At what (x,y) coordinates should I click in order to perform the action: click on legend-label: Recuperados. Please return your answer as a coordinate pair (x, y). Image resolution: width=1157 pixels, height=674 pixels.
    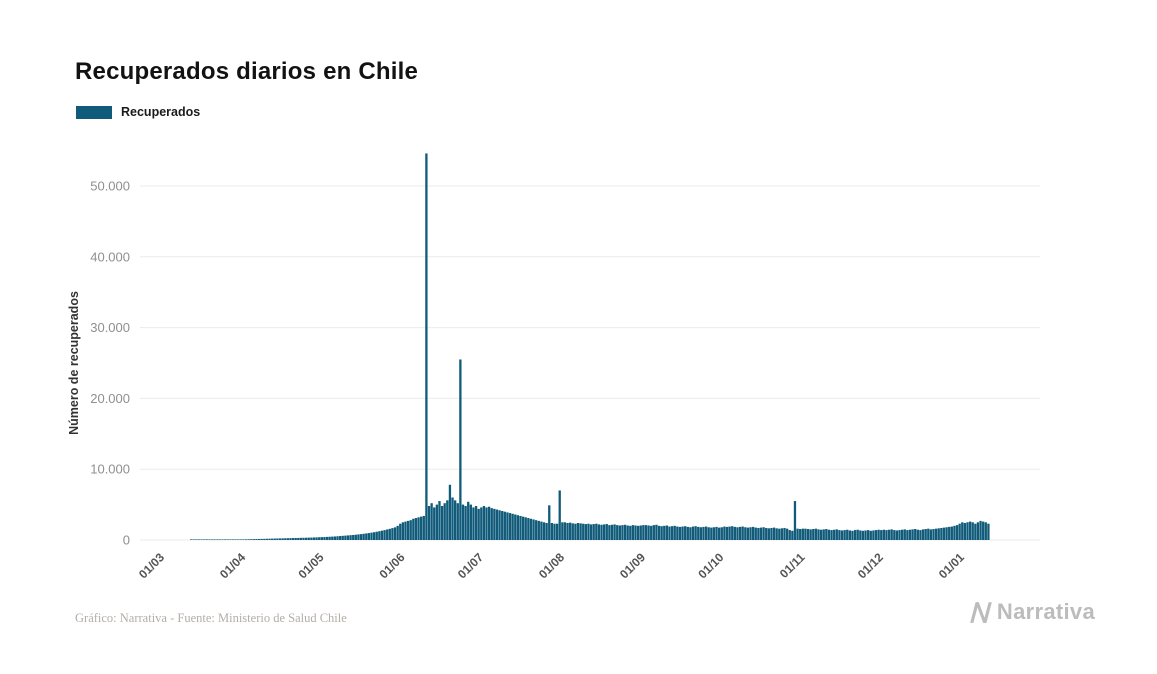
    Looking at the image, I should click on (161, 112).